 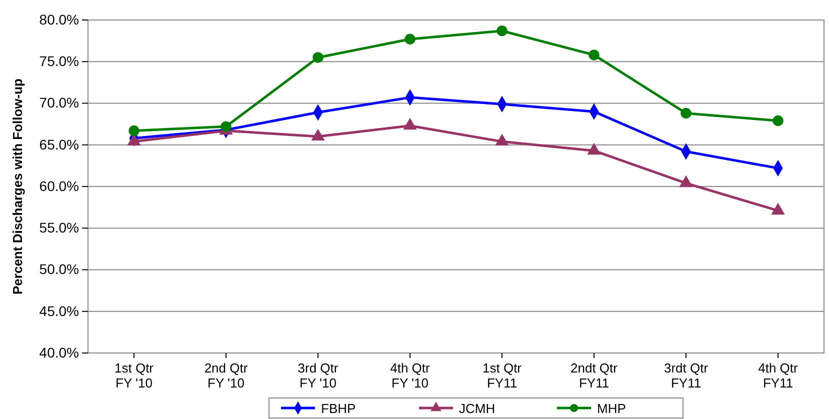 I want to click on x-tick-label: 1st Qtr FY '10, so click(x=134, y=375).